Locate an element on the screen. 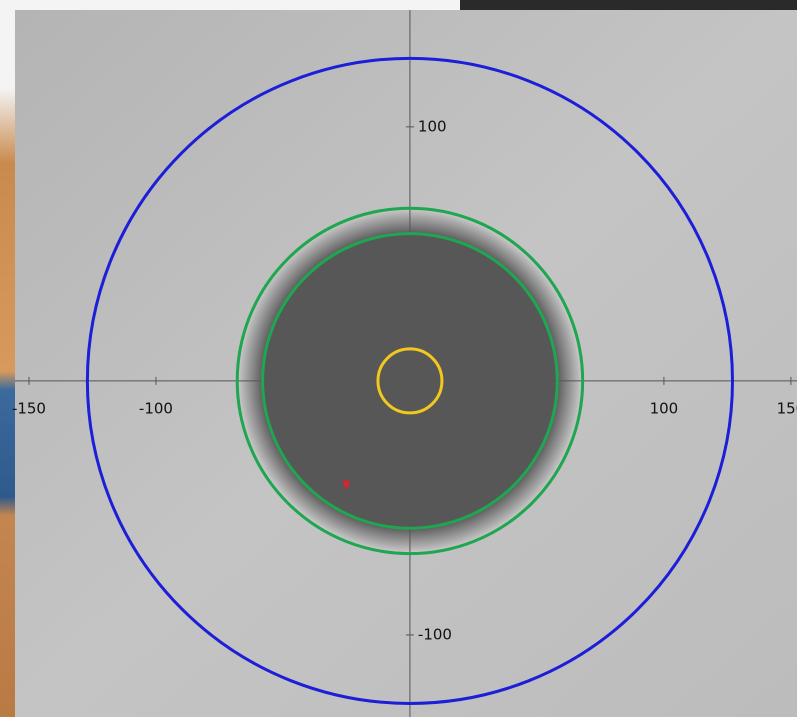 The image size is (797, 717). top-strip is located at coordinates (628, 5).